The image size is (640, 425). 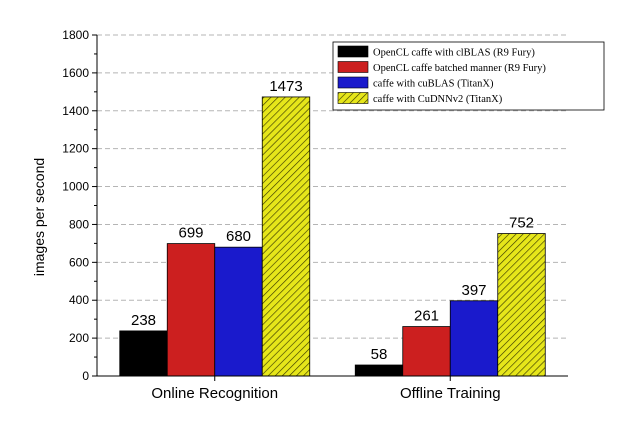 I want to click on bar-value-label: 397, so click(x=473, y=290).